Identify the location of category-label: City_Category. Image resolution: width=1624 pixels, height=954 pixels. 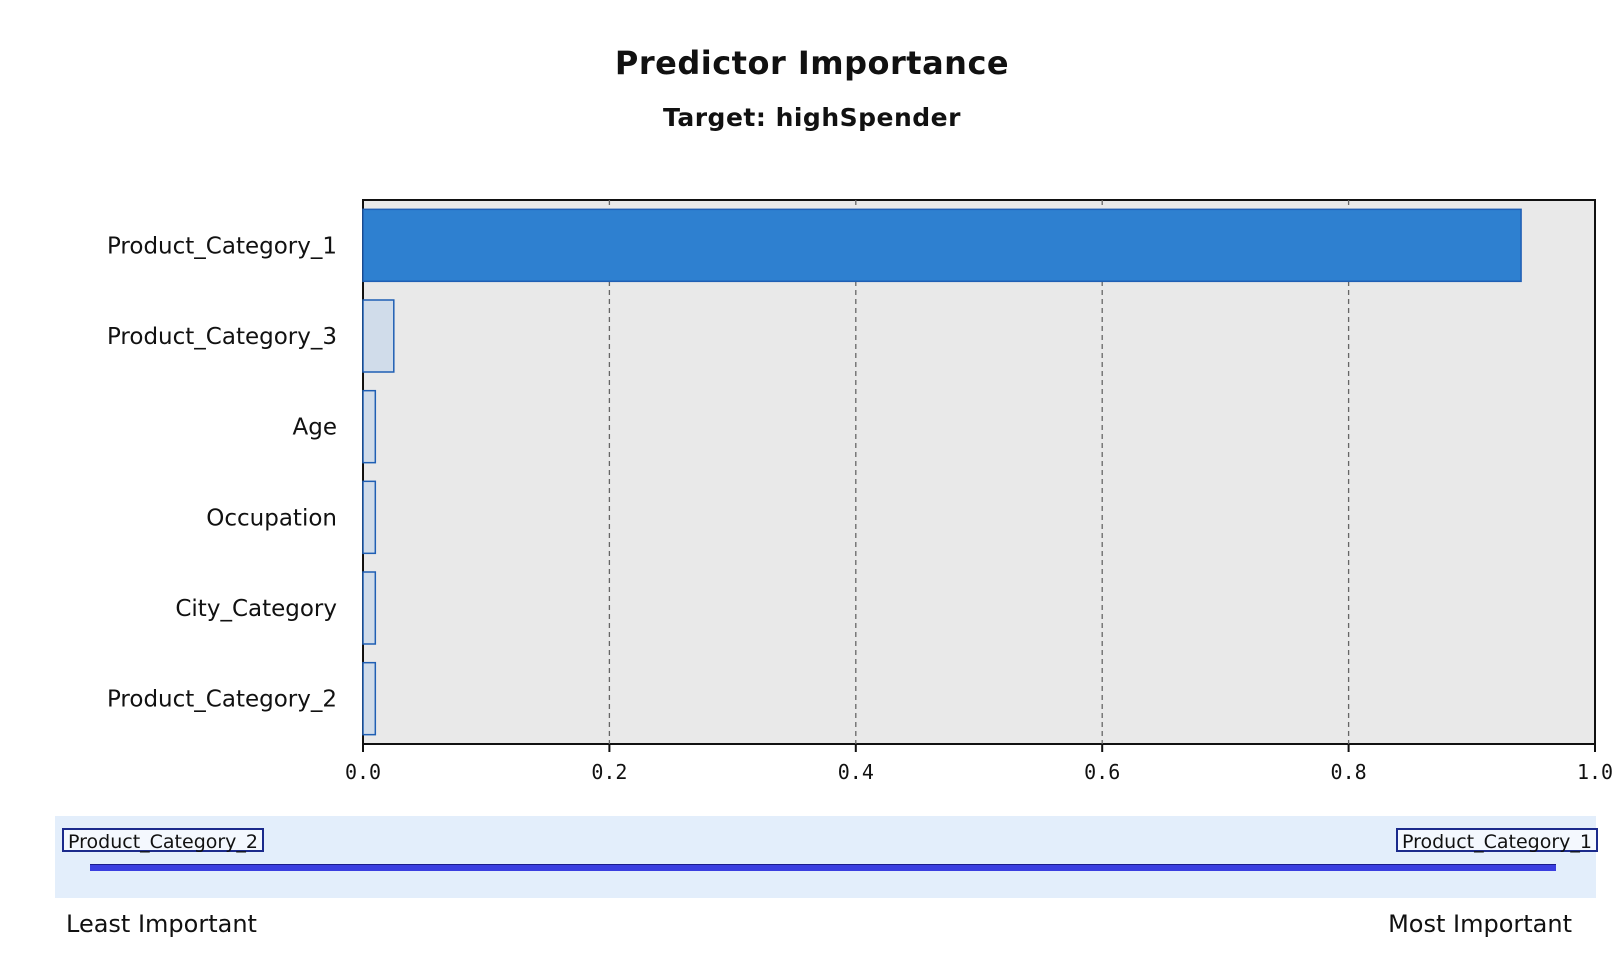
(256, 609).